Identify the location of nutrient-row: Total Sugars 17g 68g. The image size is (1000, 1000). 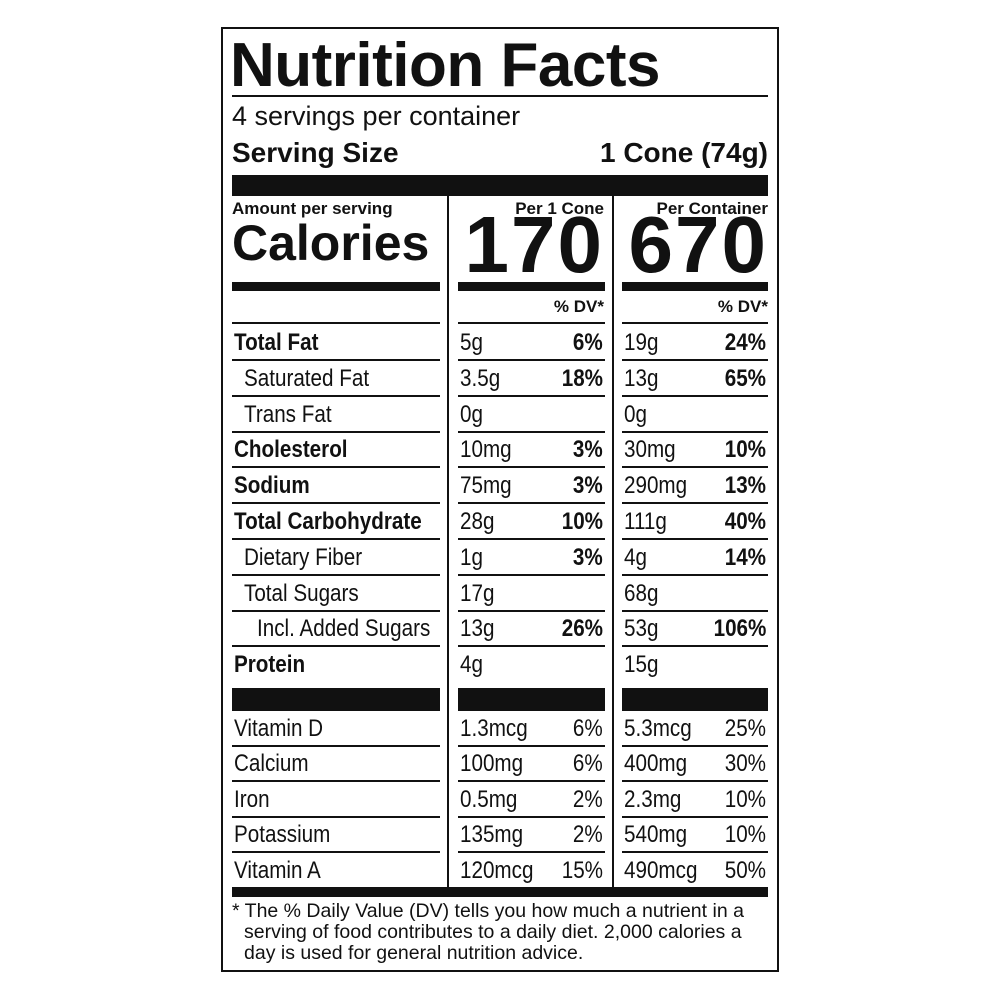
(500, 594).